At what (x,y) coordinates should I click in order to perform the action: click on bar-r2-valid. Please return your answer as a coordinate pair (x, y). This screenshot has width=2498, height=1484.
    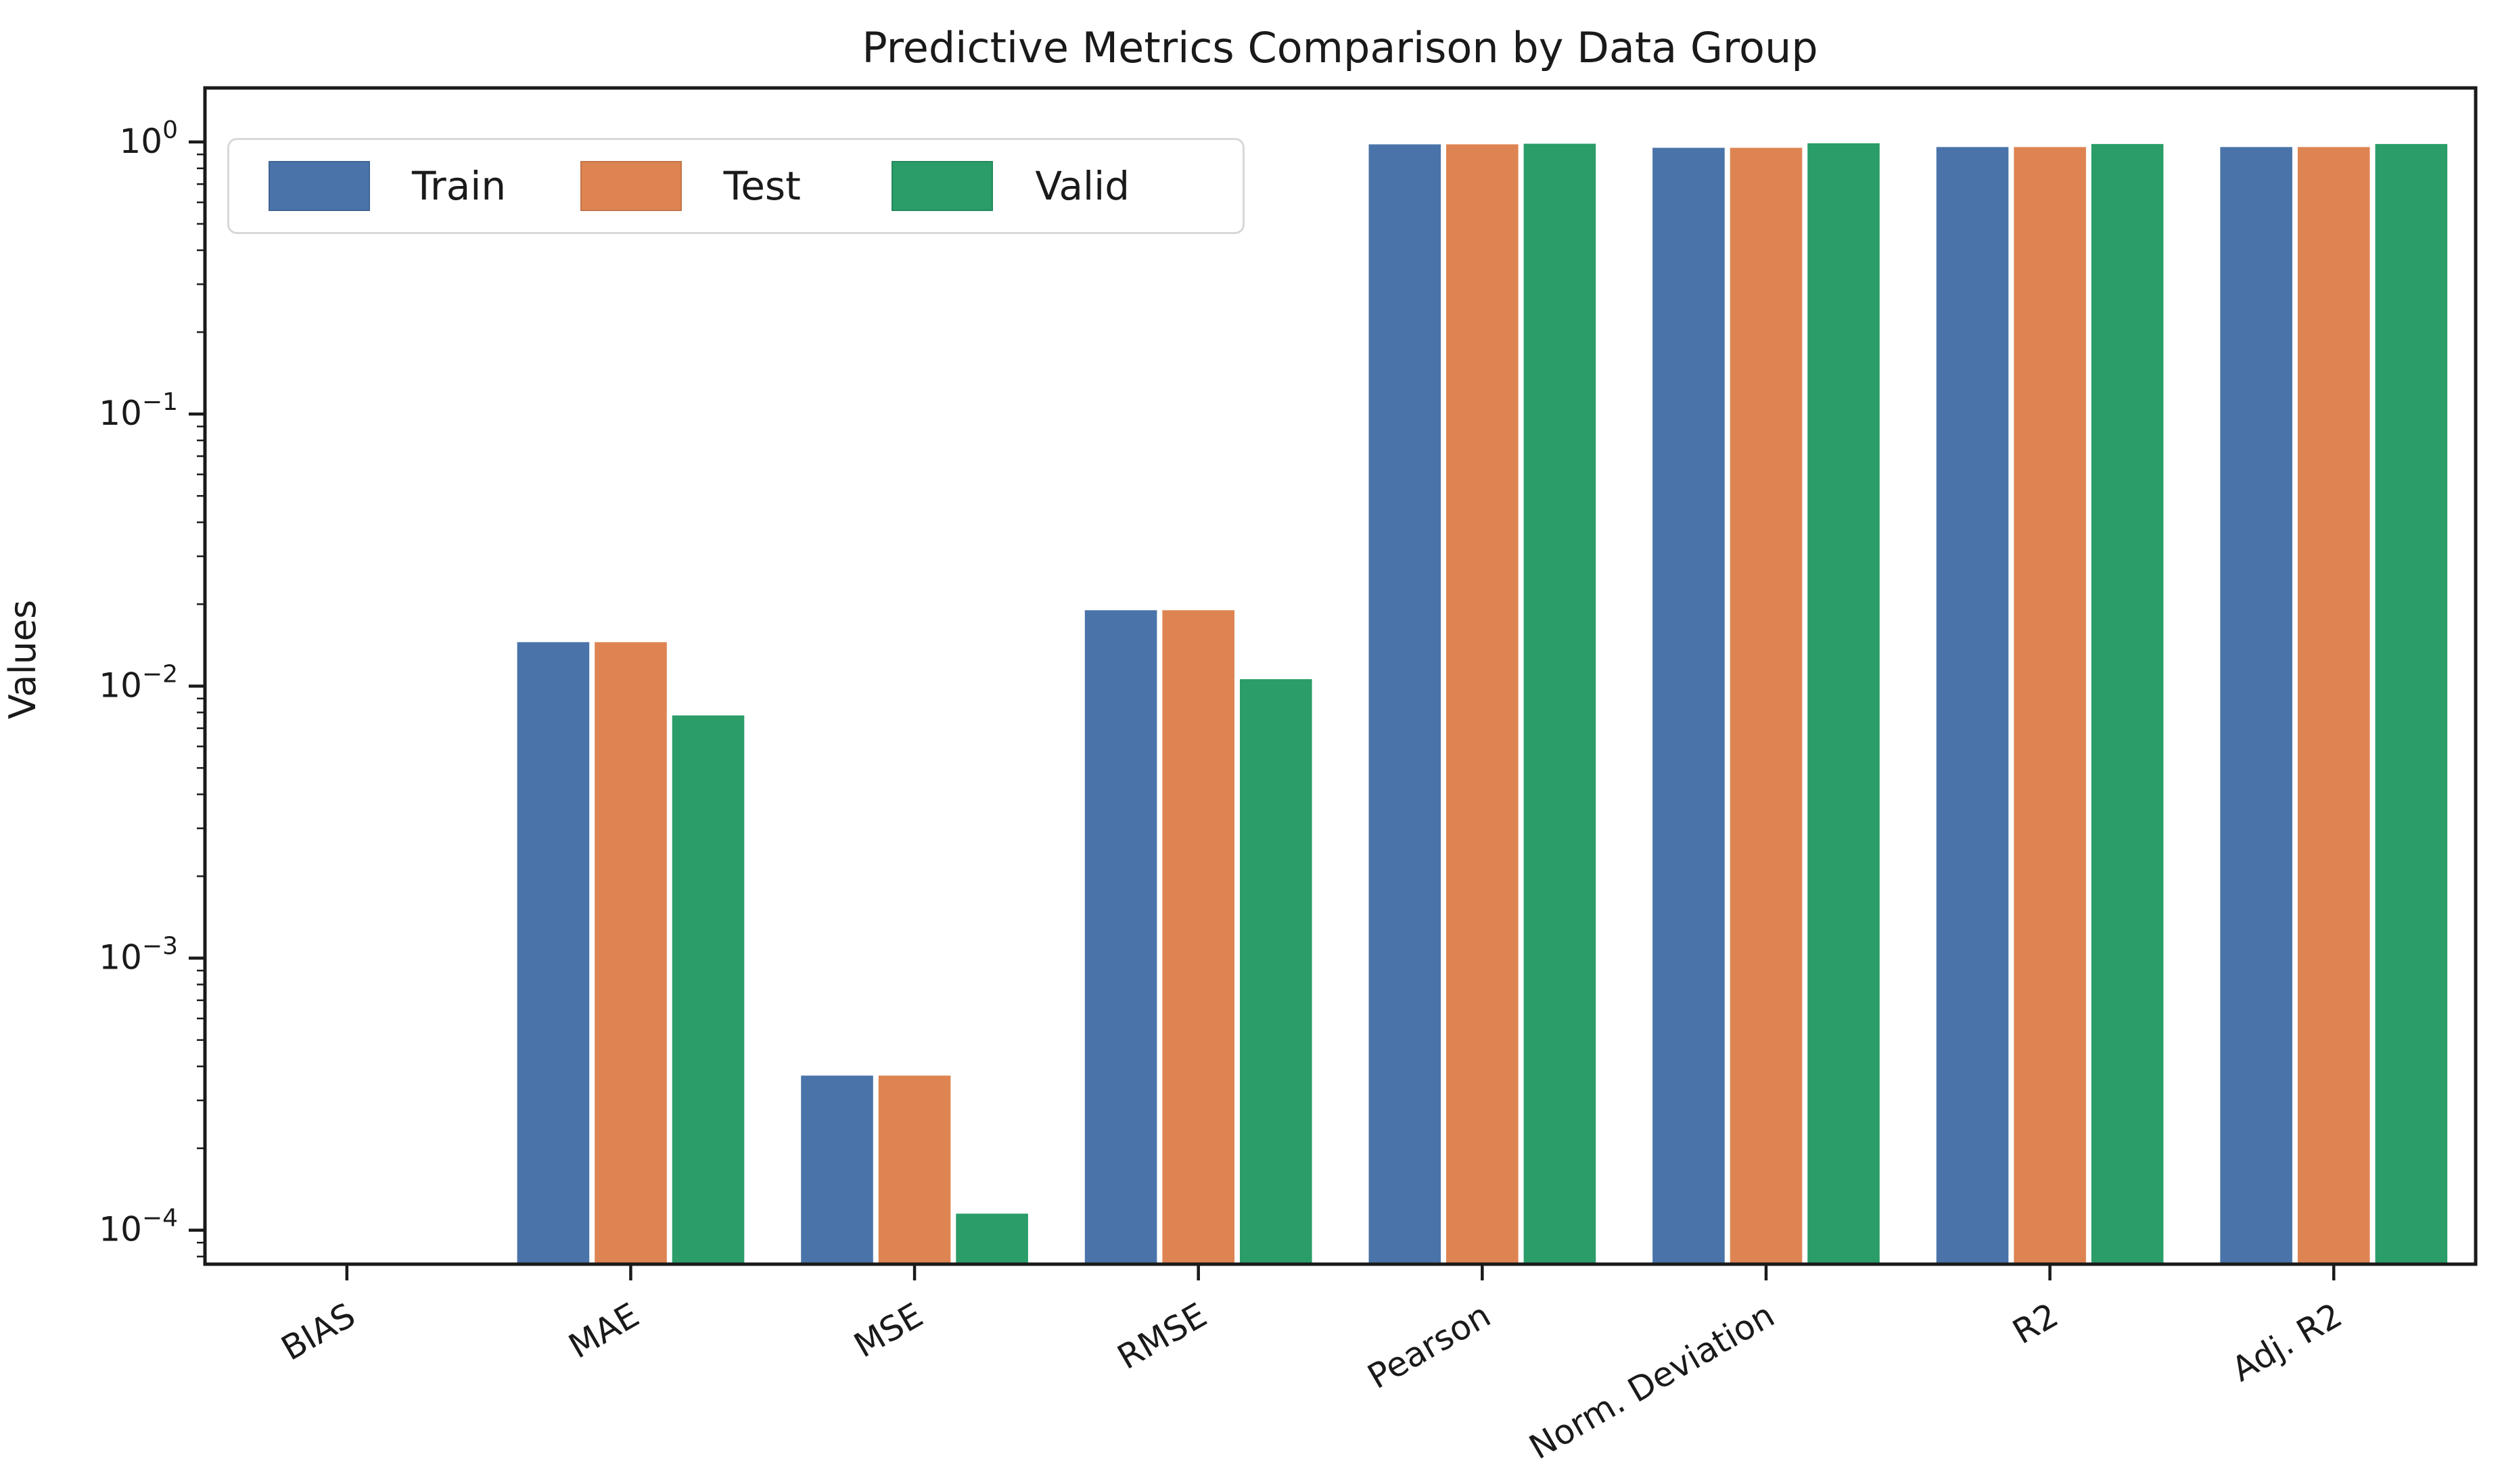
    Looking at the image, I should click on (2127, 704).